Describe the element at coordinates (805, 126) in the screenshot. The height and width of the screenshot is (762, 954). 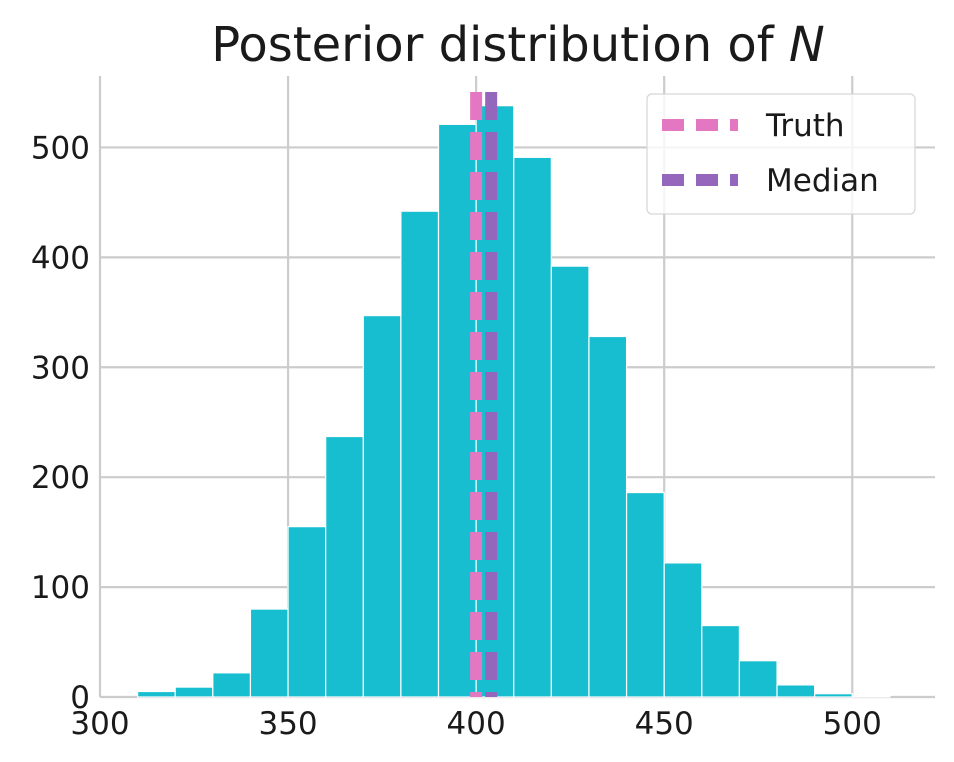
I see `legend-label-truth: Truth` at that location.